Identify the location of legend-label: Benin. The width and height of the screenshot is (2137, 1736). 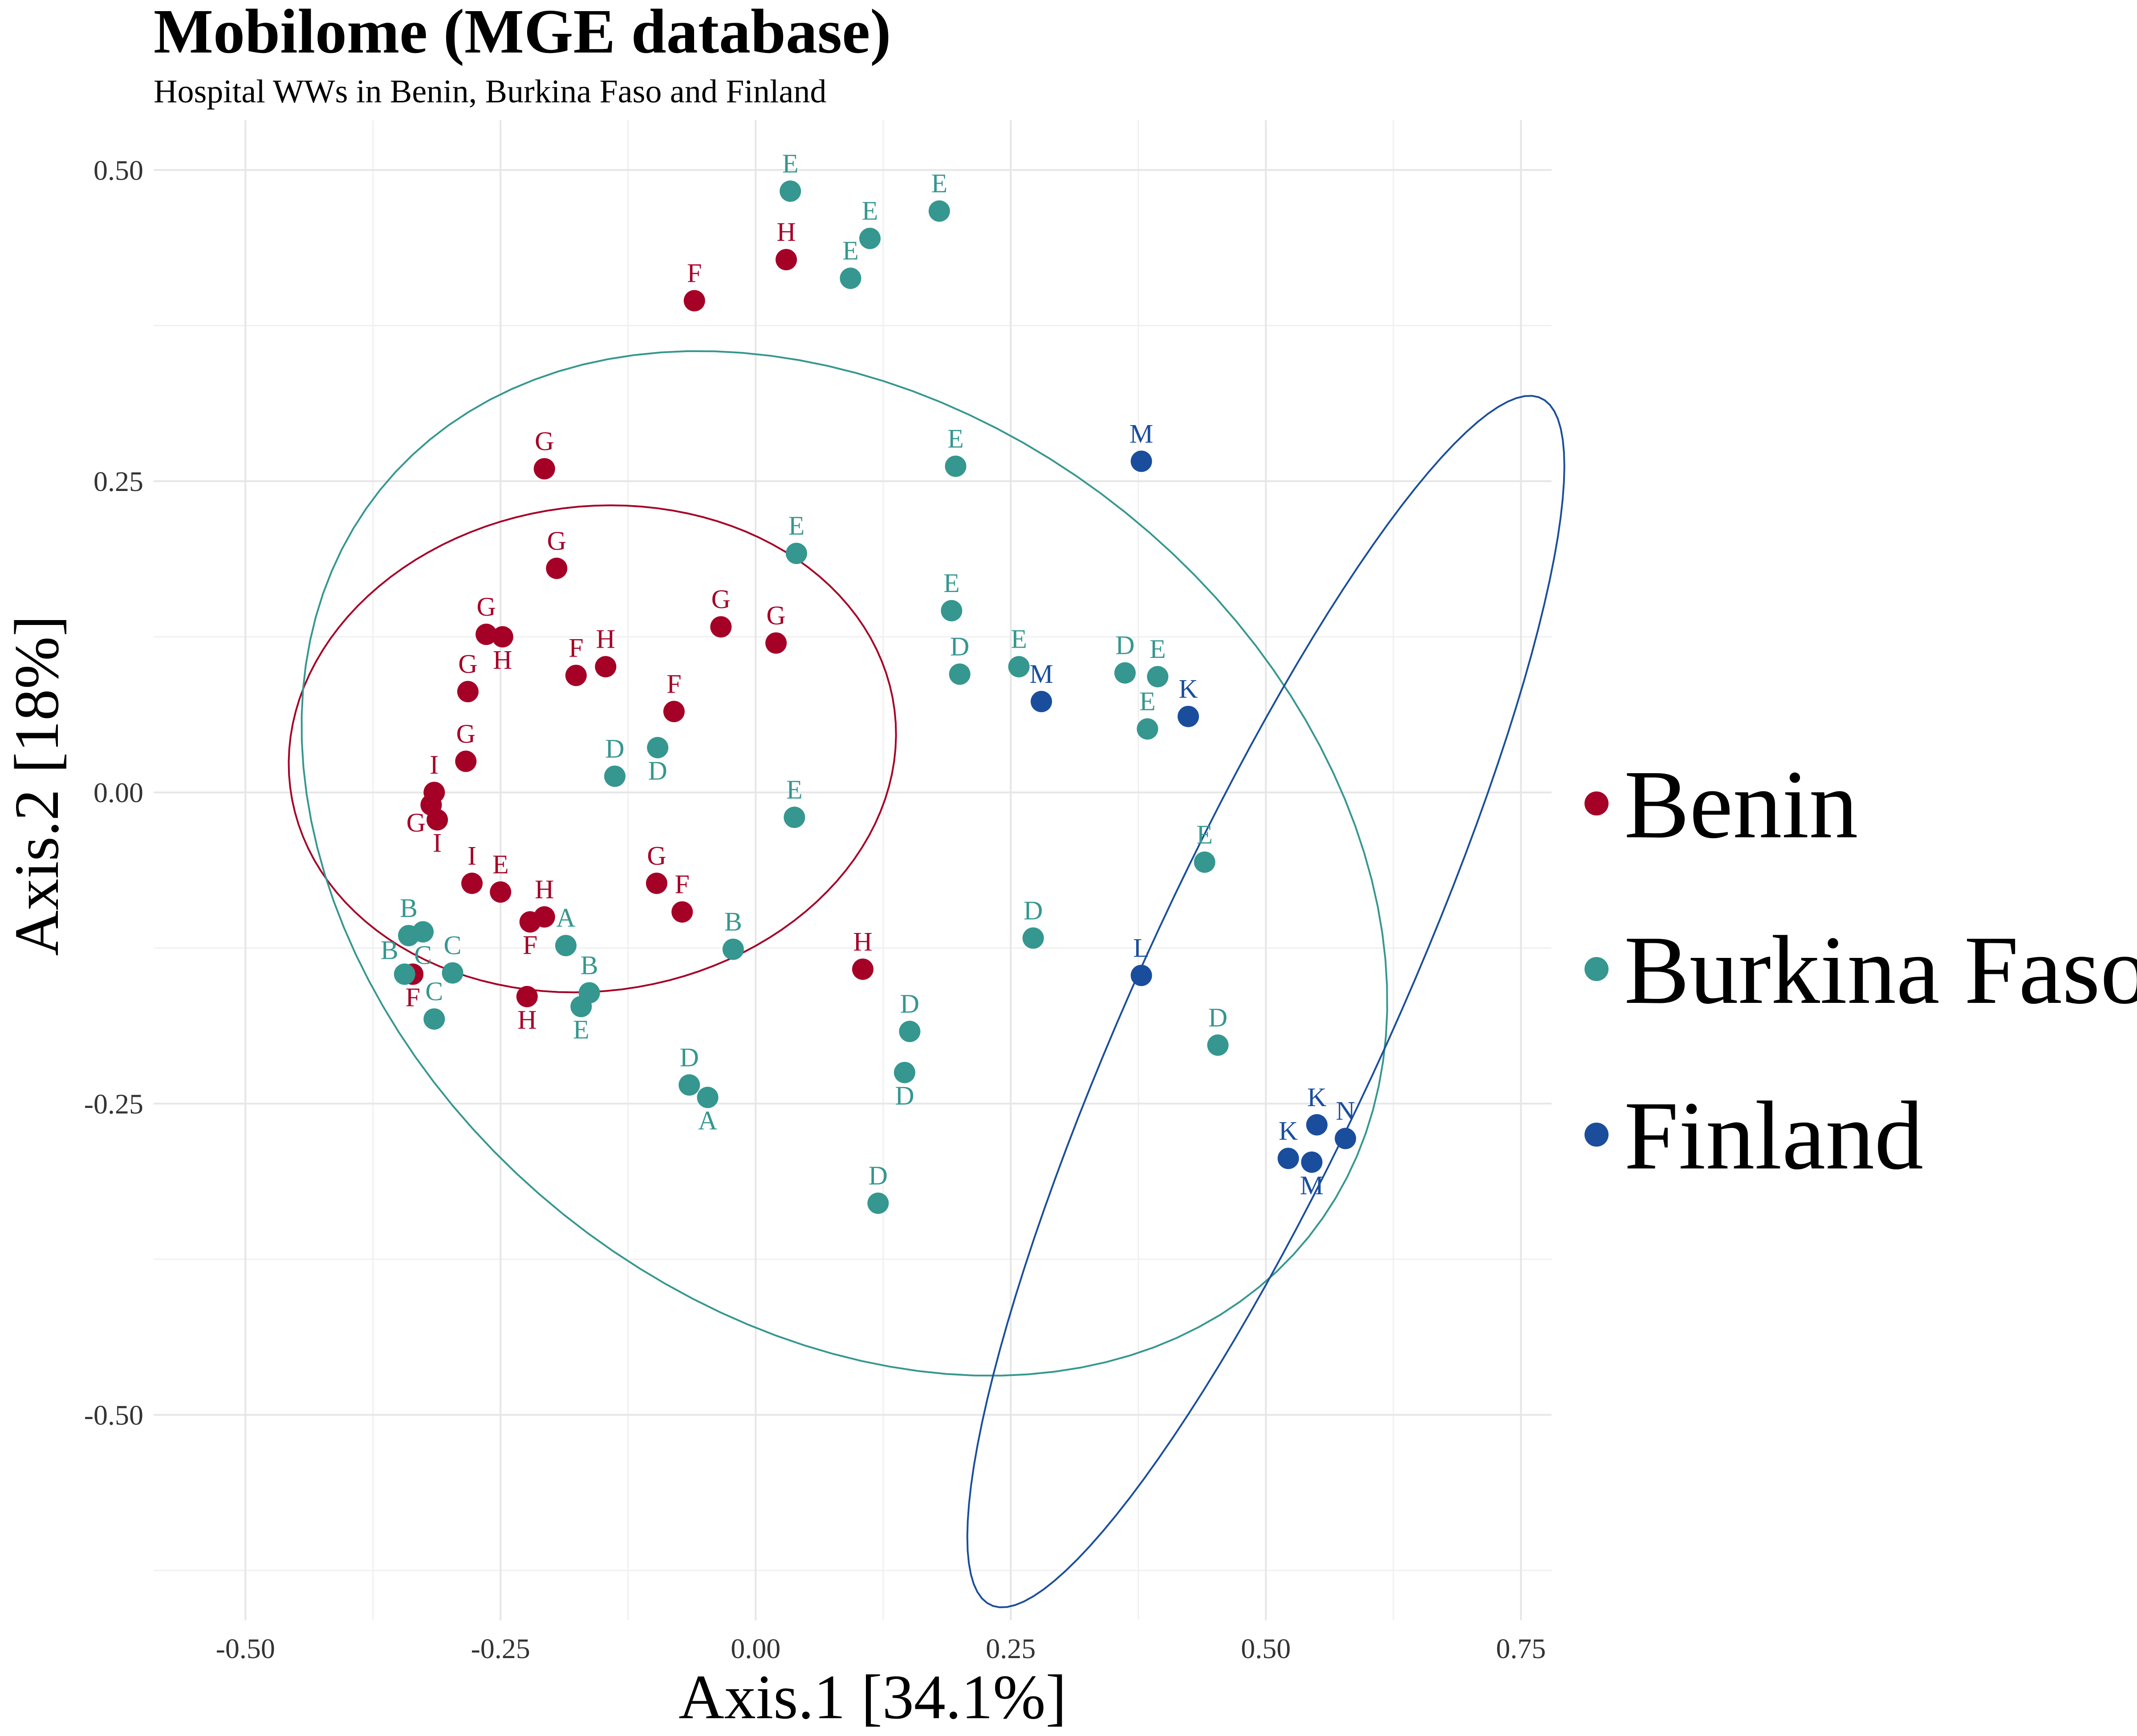
(1741, 804).